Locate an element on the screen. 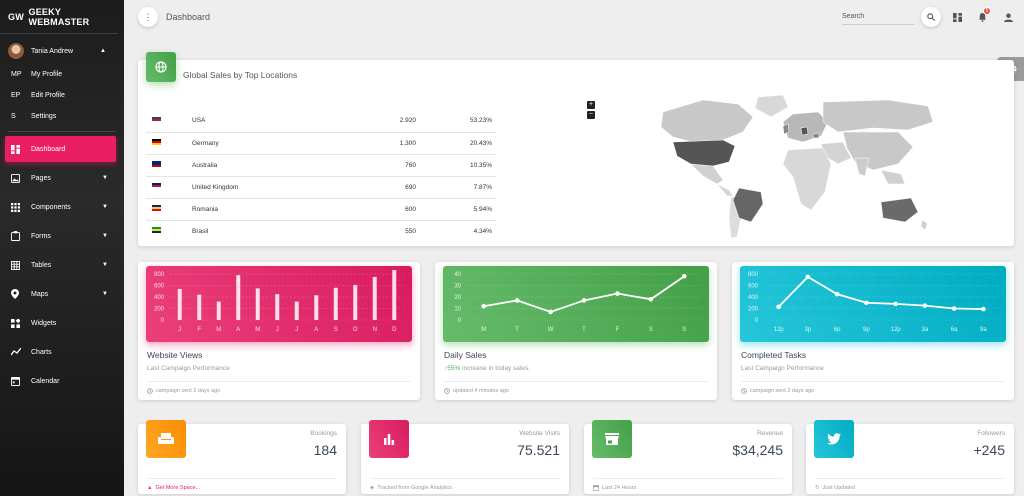  stat-value: +245 is located at coordinates (989, 450).